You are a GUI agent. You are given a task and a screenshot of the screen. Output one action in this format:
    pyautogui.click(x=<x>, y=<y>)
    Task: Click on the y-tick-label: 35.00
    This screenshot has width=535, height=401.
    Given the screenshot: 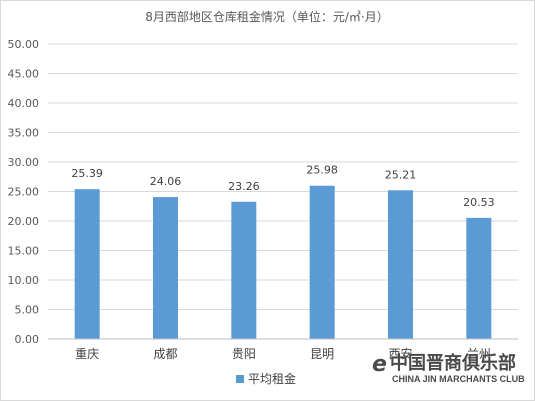 What is the action you would take?
    pyautogui.click(x=24, y=133)
    